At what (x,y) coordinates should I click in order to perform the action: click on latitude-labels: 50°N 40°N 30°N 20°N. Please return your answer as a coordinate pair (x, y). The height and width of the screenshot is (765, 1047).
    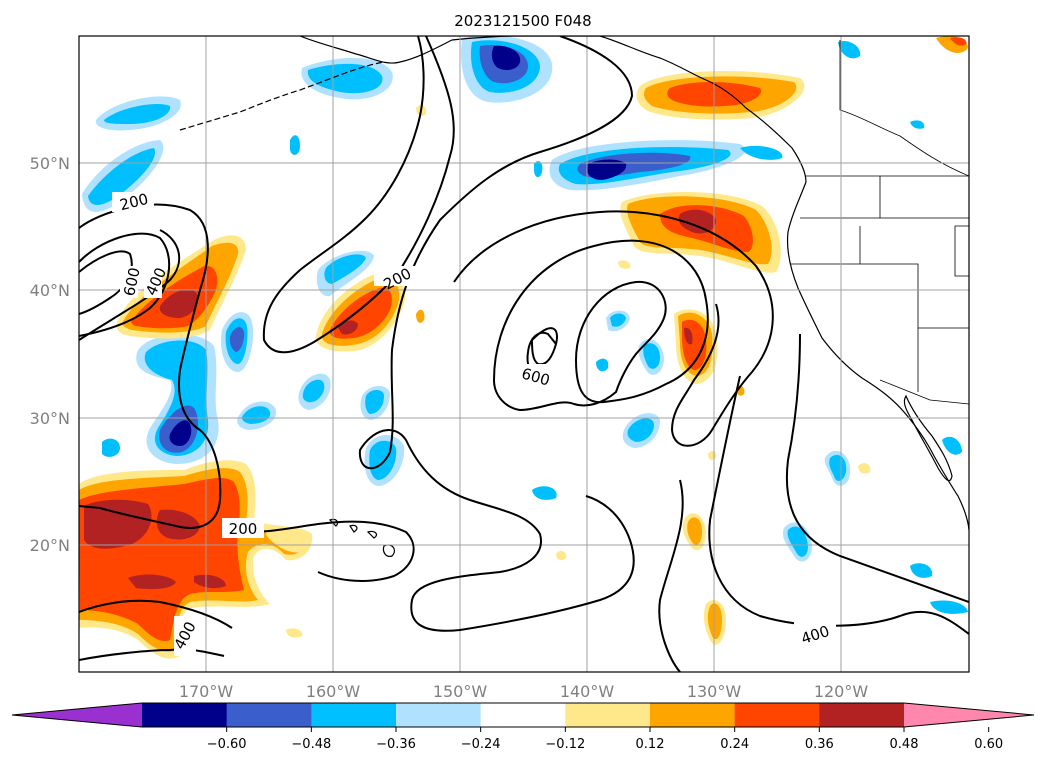
    Looking at the image, I should click on (50, 354).